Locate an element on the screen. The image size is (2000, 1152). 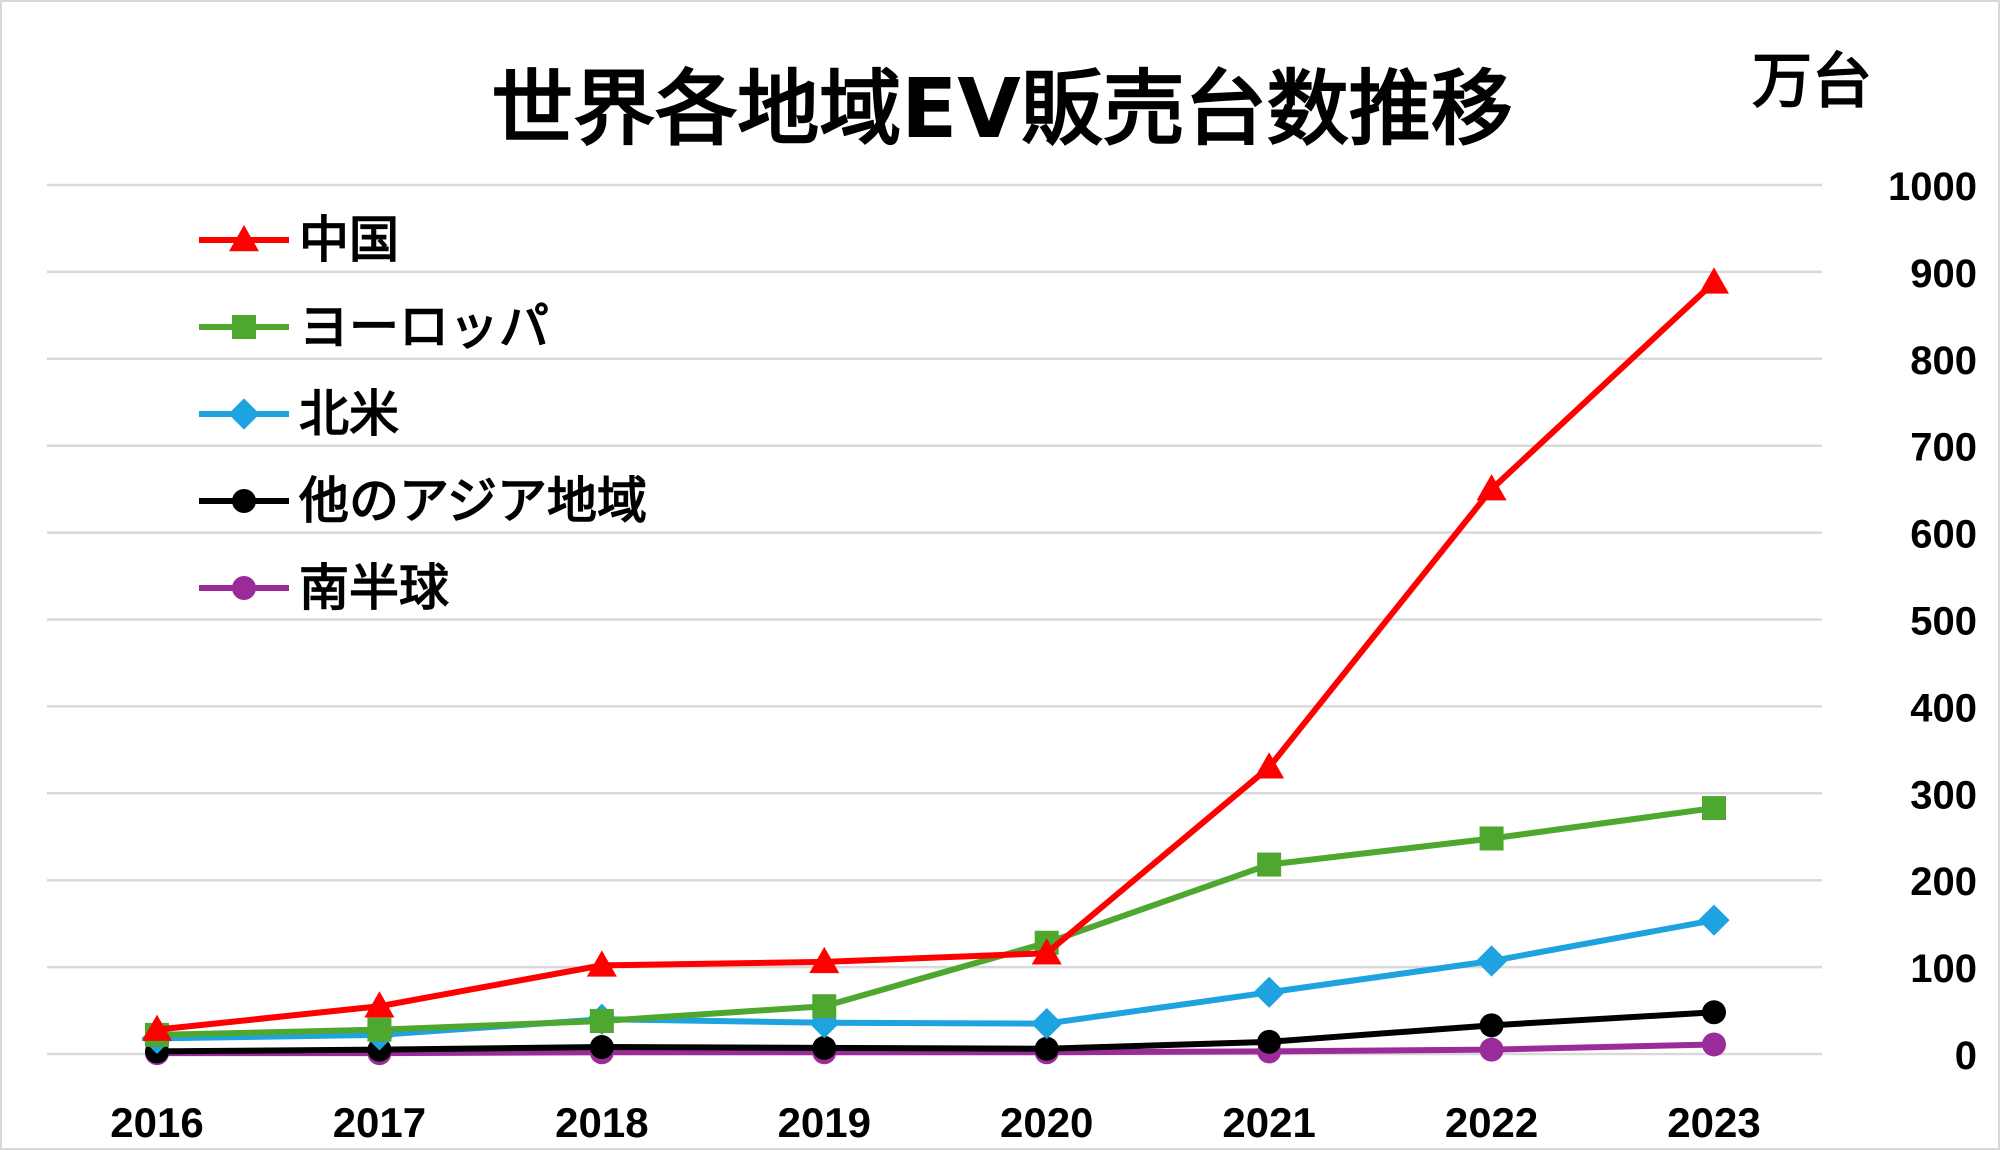
legend-item: 南半球 is located at coordinates (324, 588).